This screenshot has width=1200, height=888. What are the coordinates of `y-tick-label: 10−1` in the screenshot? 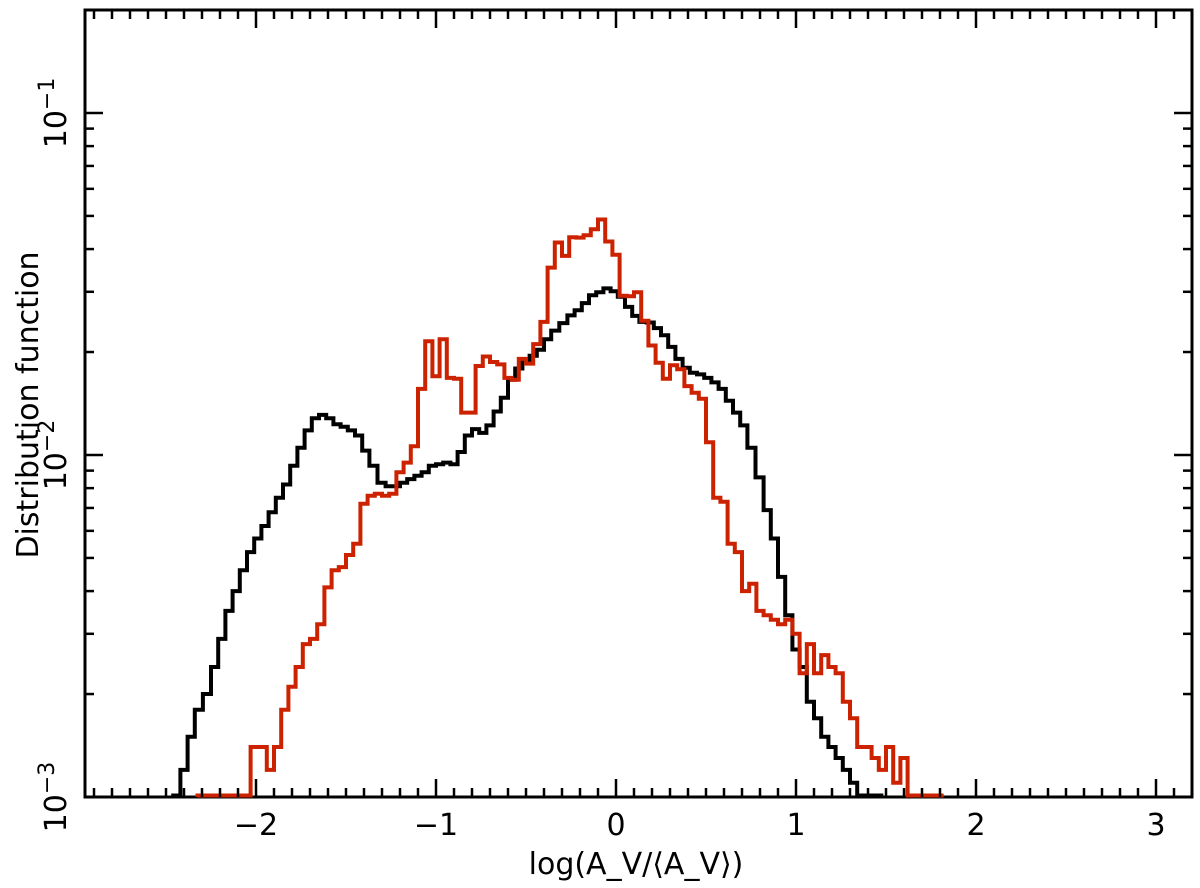 It's located at (54, 113).